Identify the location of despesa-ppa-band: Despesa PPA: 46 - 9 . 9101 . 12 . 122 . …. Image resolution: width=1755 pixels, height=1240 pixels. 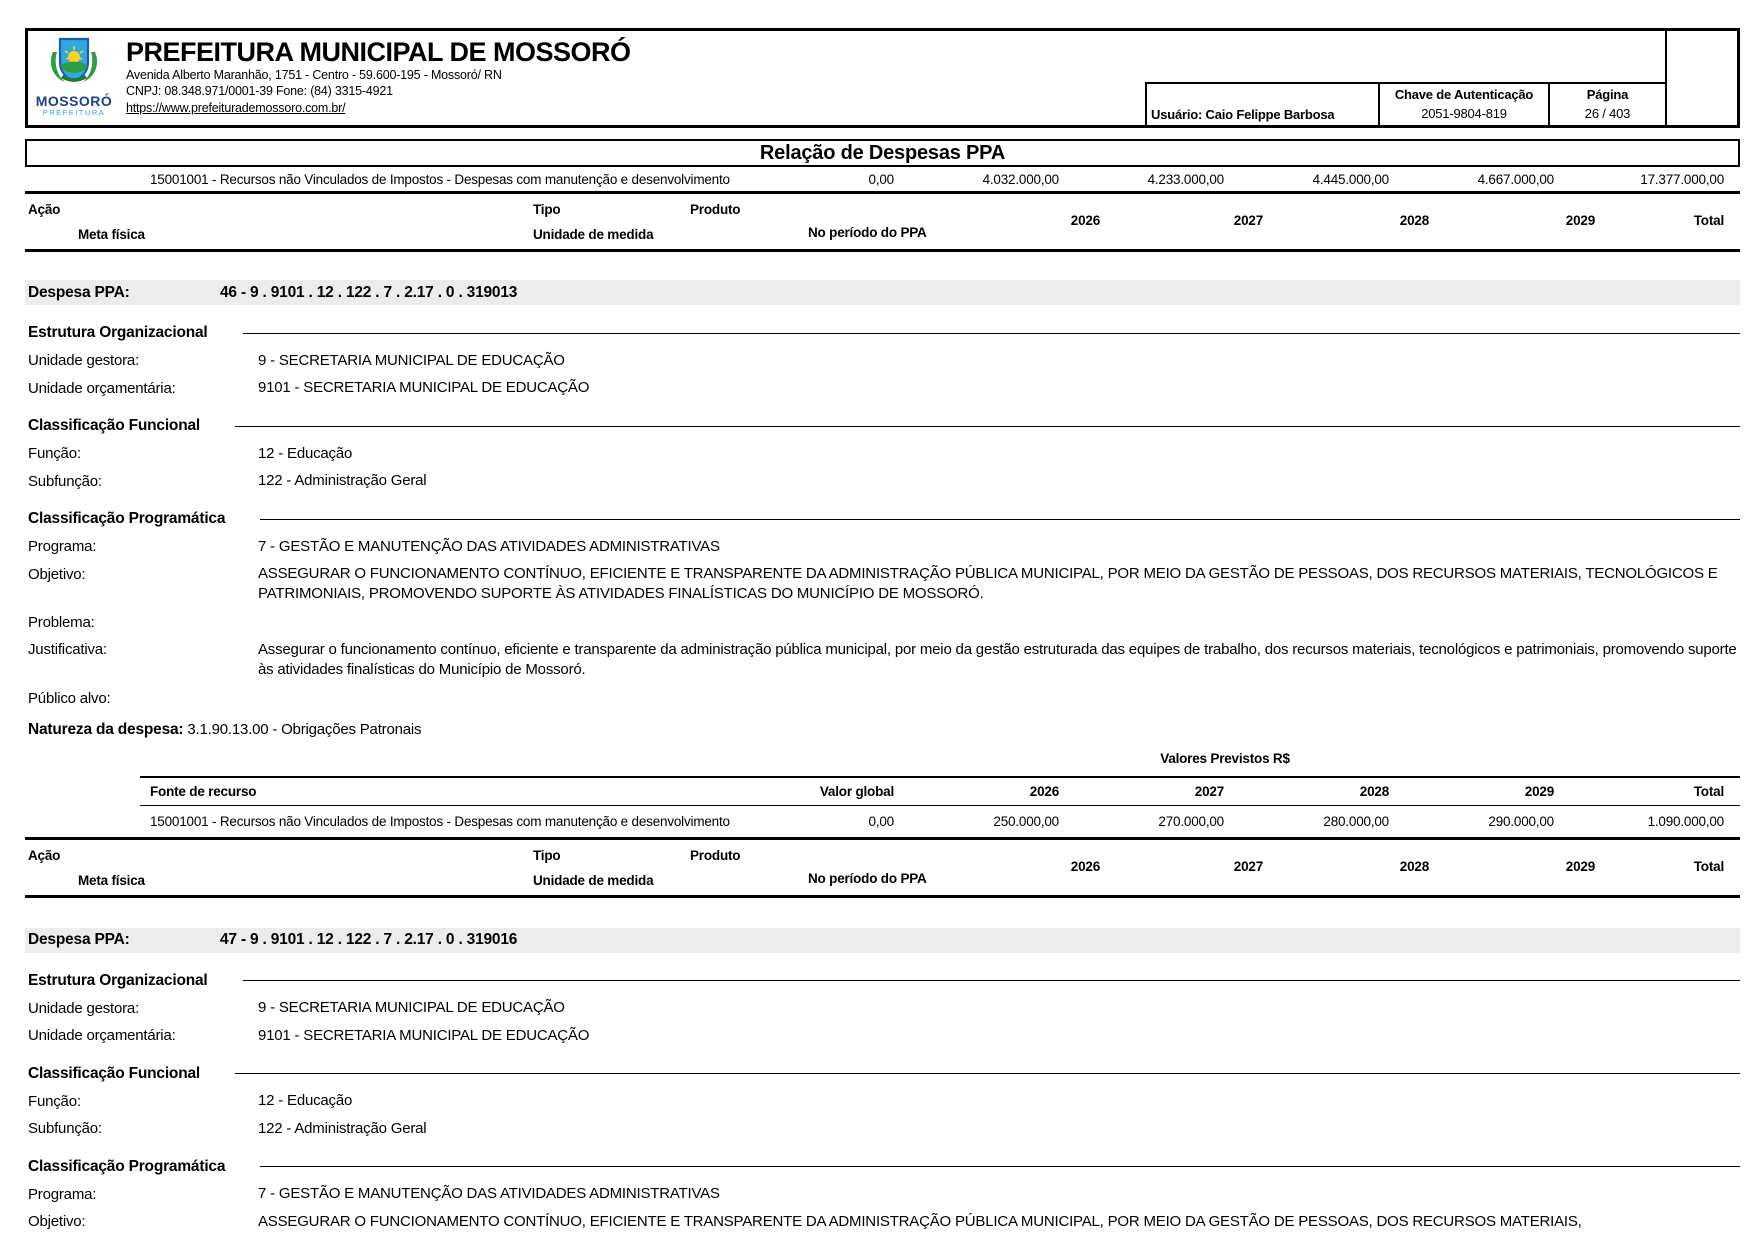
(882, 292).